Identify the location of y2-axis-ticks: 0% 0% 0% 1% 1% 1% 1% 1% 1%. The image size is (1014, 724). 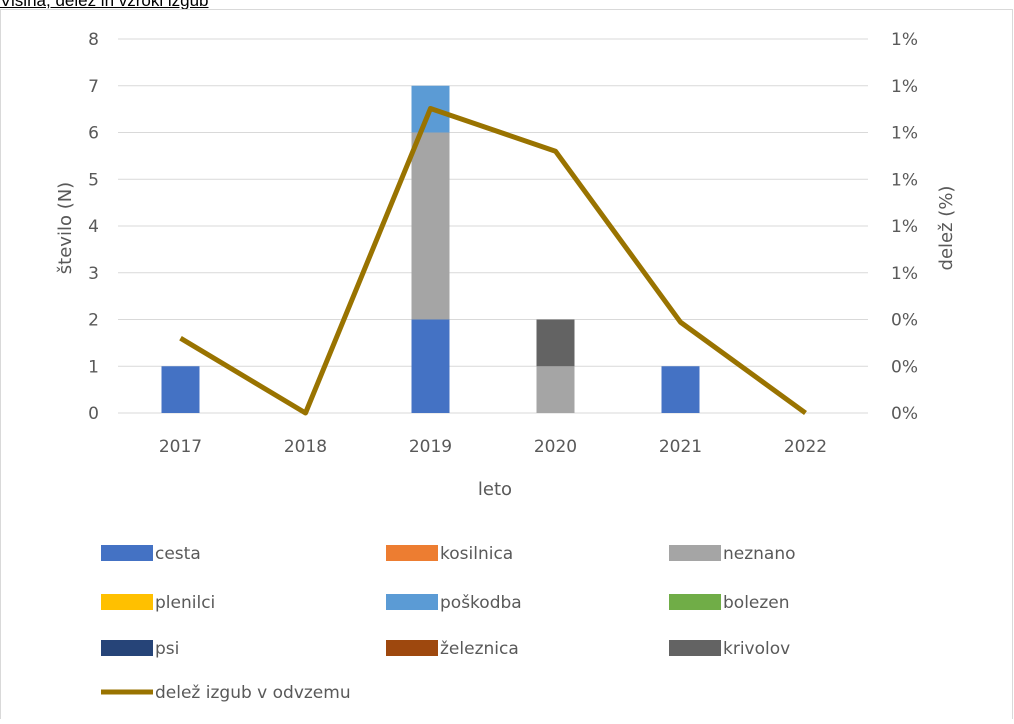
(904, 227).